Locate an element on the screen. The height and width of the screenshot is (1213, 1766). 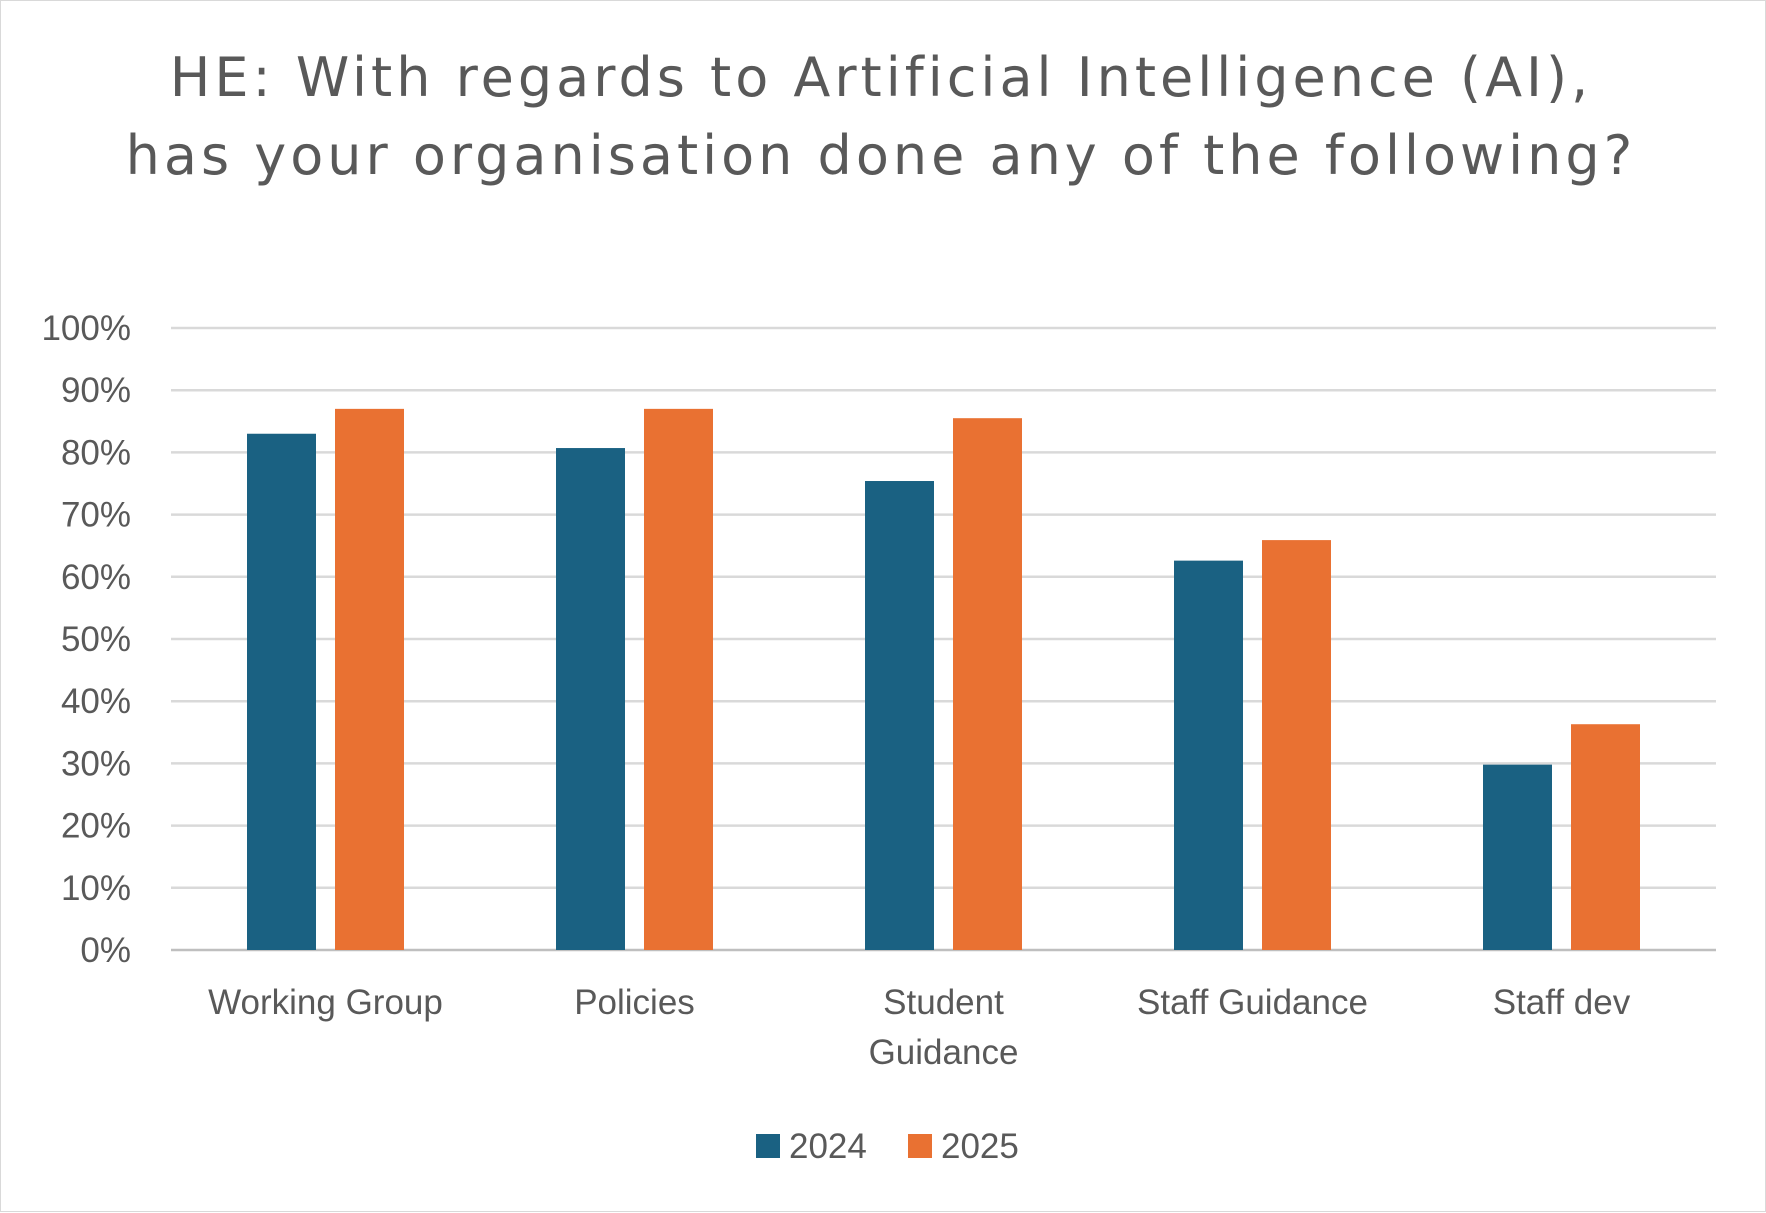
x-tick-label: Policies is located at coordinates (634, 1002).